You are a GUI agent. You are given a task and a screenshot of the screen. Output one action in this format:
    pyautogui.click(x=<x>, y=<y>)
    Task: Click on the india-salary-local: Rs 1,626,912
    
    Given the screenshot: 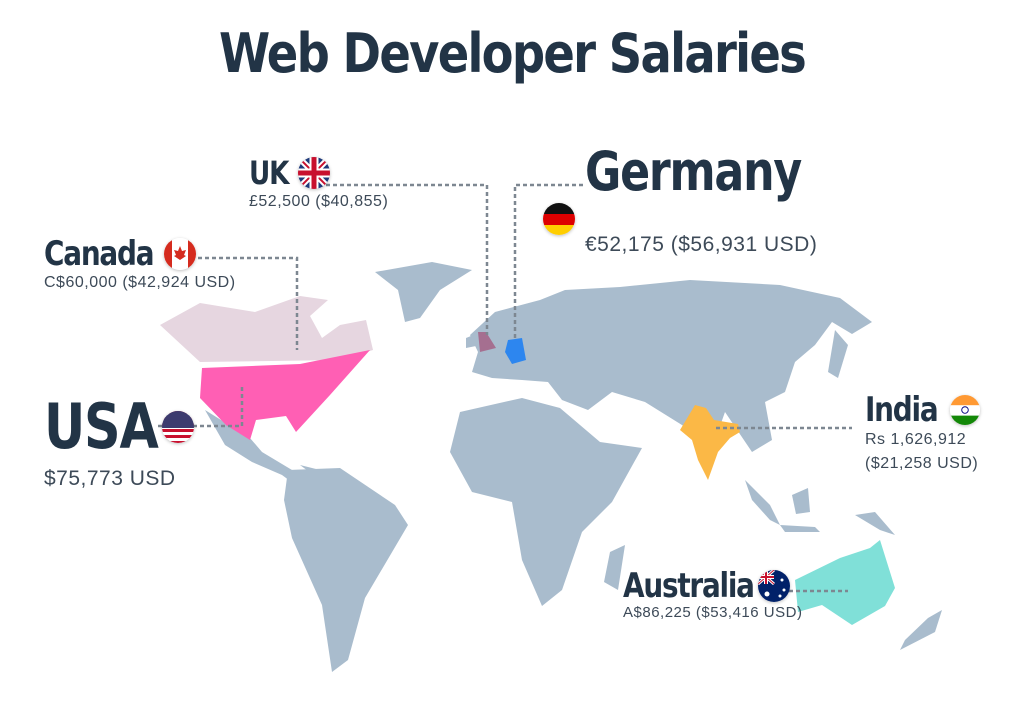 What is the action you would take?
    pyautogui.click(x=916, y=439)
    